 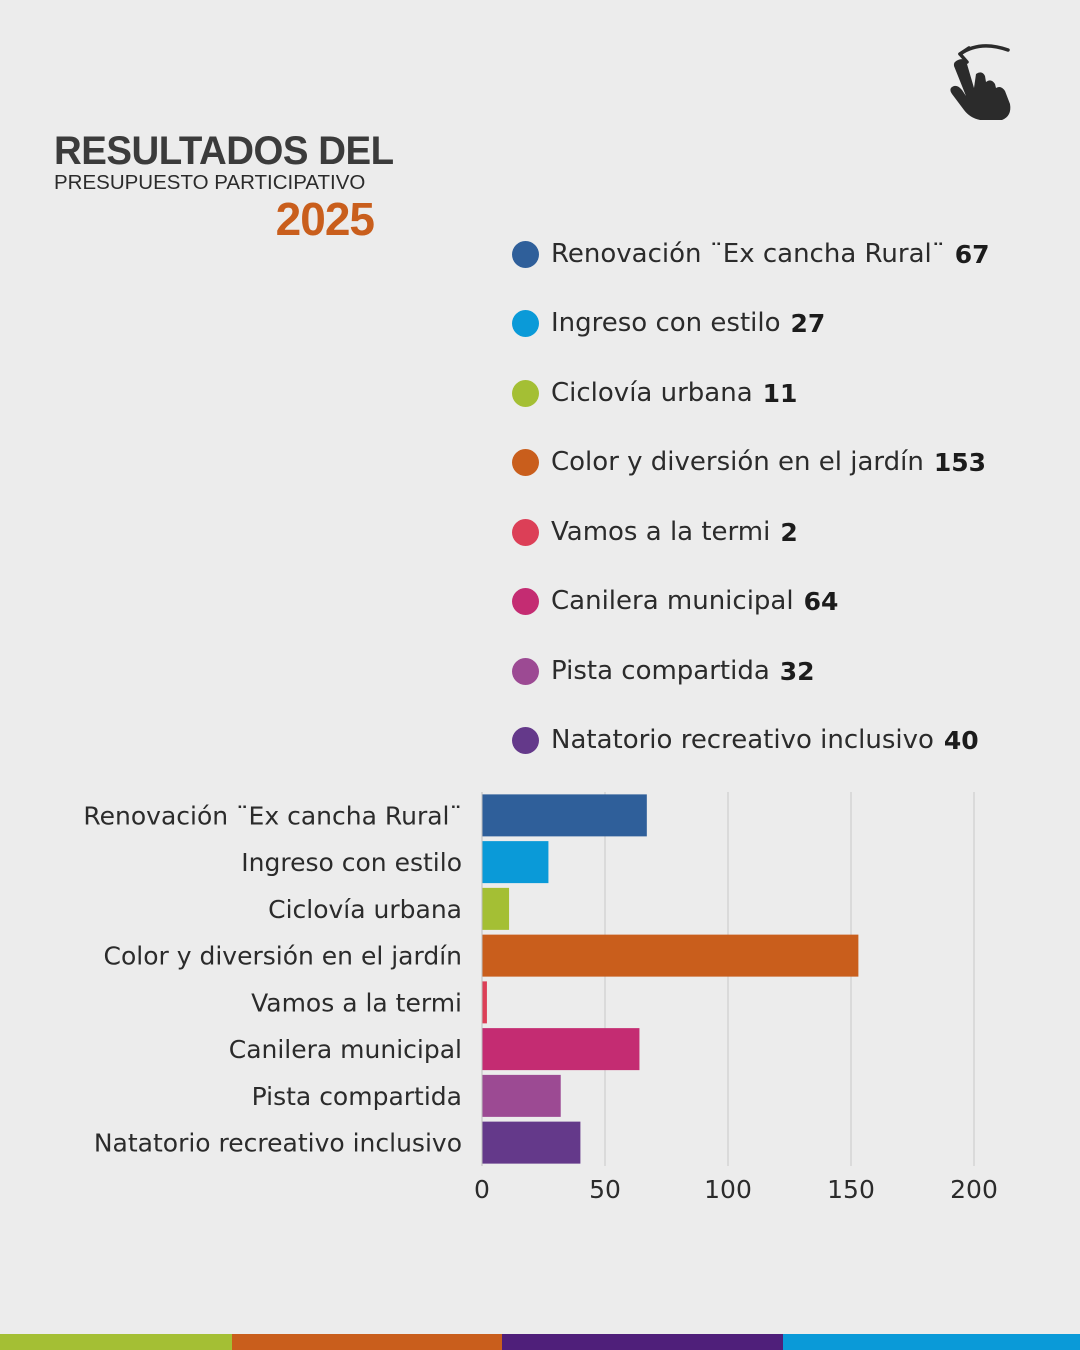 What do you see at coordinates (210, 182) in the screenshot?
I see `page-subtitle: PRESUPUESTO PARTICIPATIVO` at bounding box center [210, 182].